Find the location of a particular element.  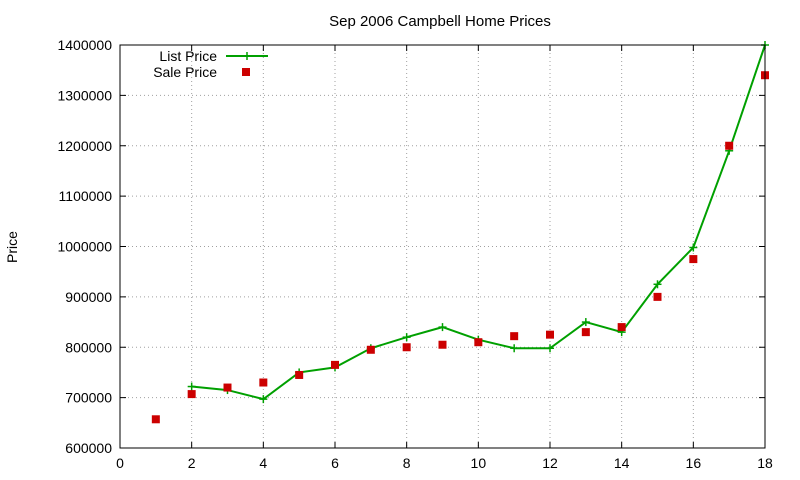

y-tick-label: 1400000 is located at coordinates (84, 45).